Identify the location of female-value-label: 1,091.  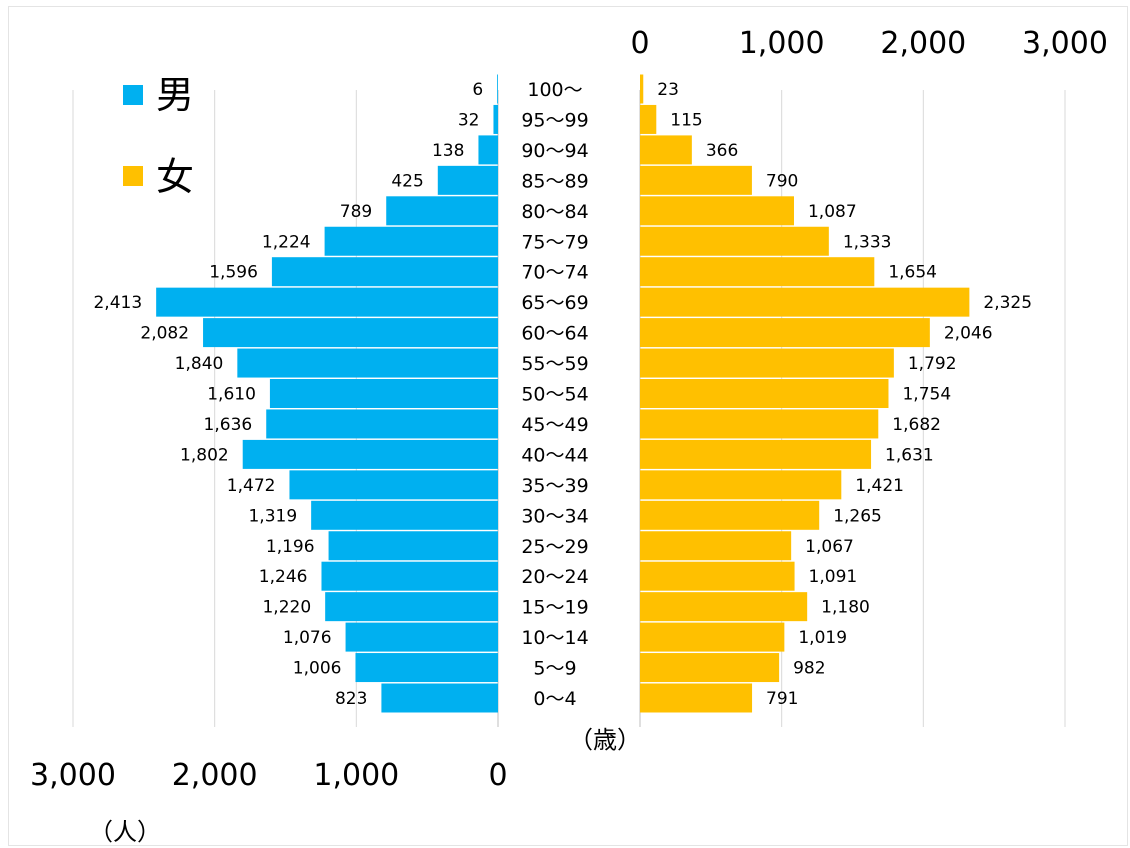
(833, 577).